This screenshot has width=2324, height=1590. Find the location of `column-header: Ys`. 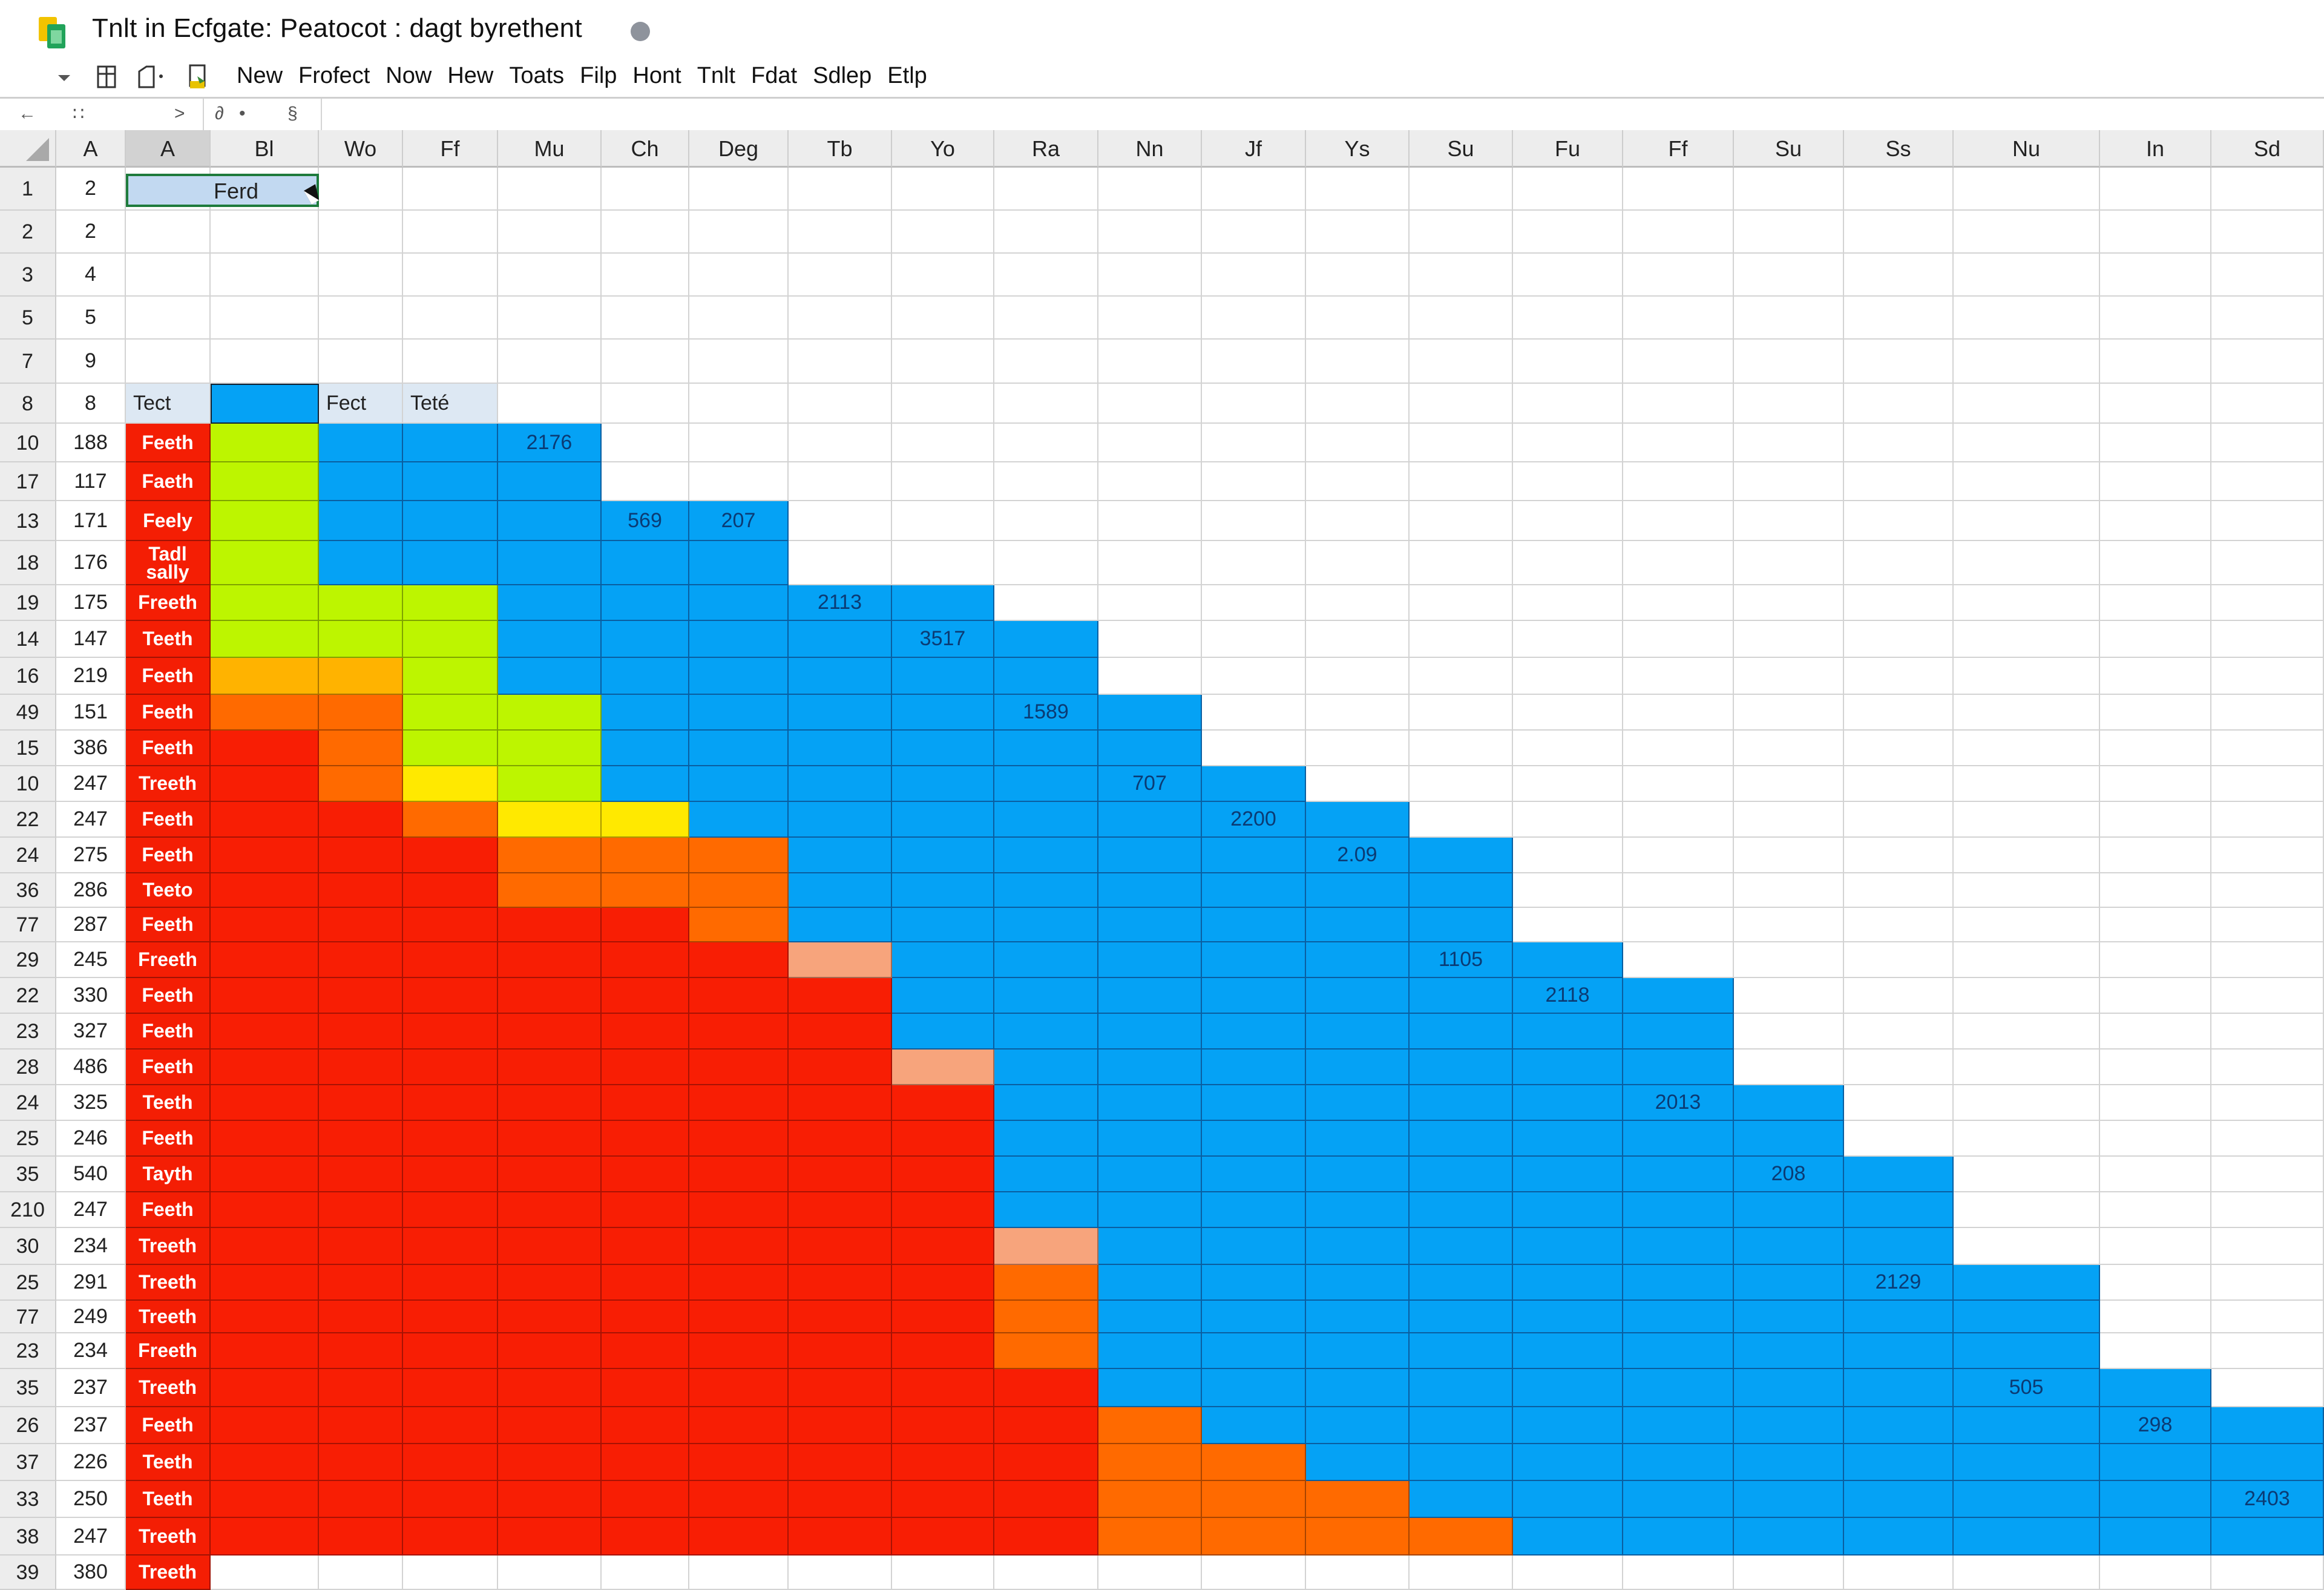

column-header: Ys is located at coordinates (1358, 149).